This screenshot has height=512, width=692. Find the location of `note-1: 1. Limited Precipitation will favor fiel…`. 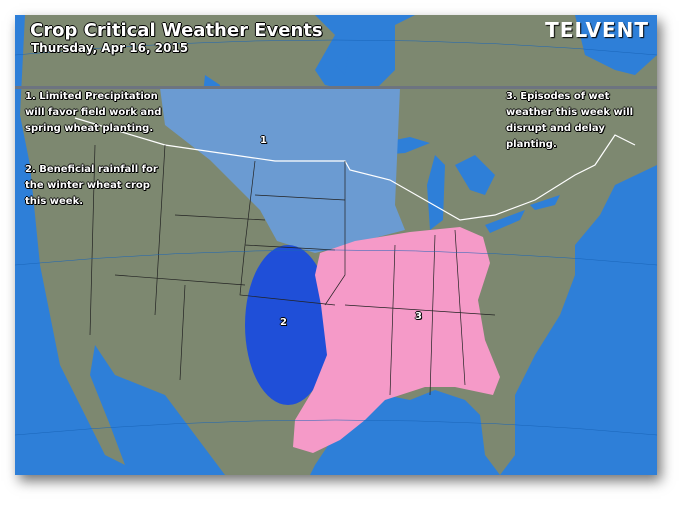

note-1: 1. Limited Precipitation will favor fiel… is located at coordinates (93, 112).